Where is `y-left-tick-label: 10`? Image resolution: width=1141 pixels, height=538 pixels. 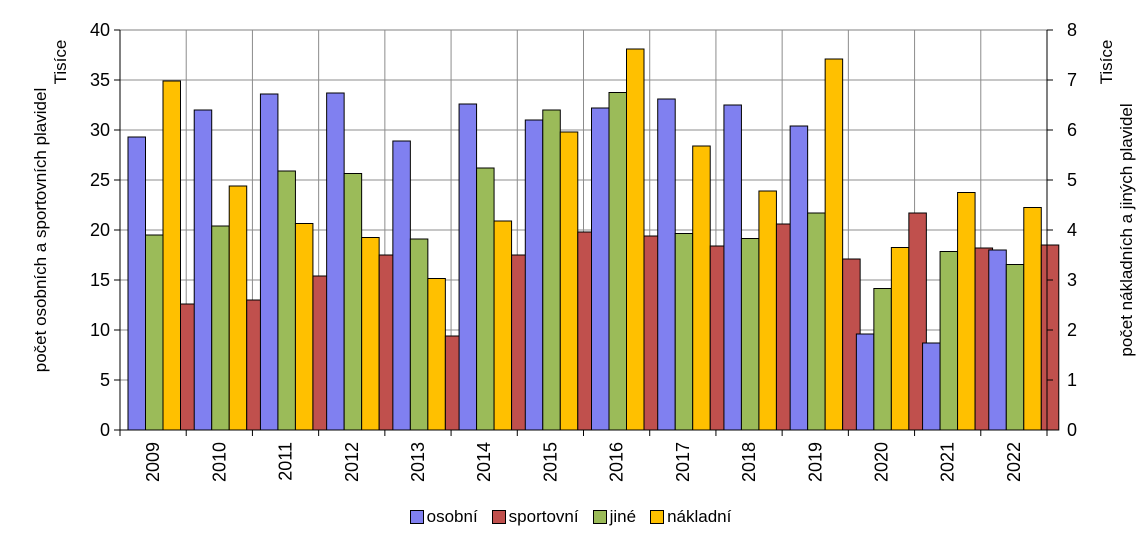
y-left-tick-label: 10 is located at coordinates (100, 330).